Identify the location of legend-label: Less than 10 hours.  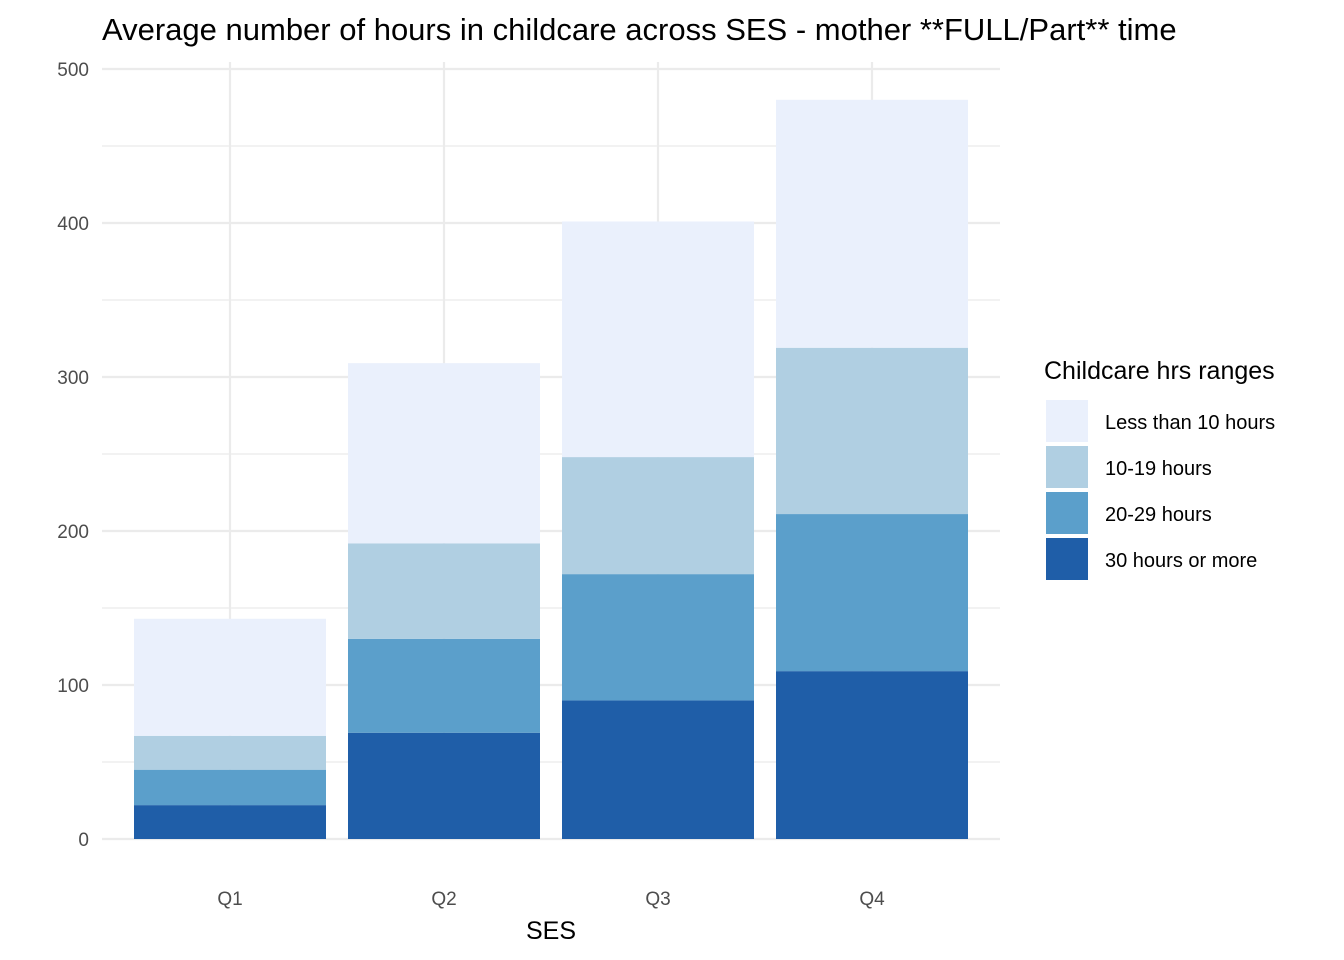
(1190, 423).